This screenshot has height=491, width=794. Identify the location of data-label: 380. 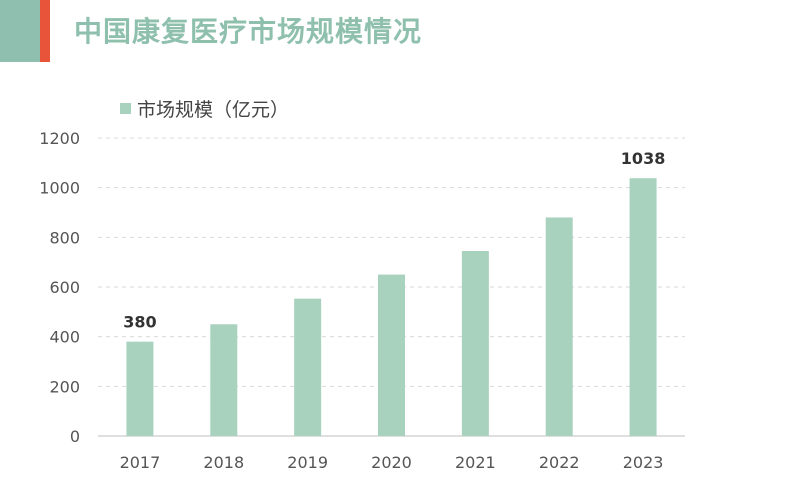
(139, 322).